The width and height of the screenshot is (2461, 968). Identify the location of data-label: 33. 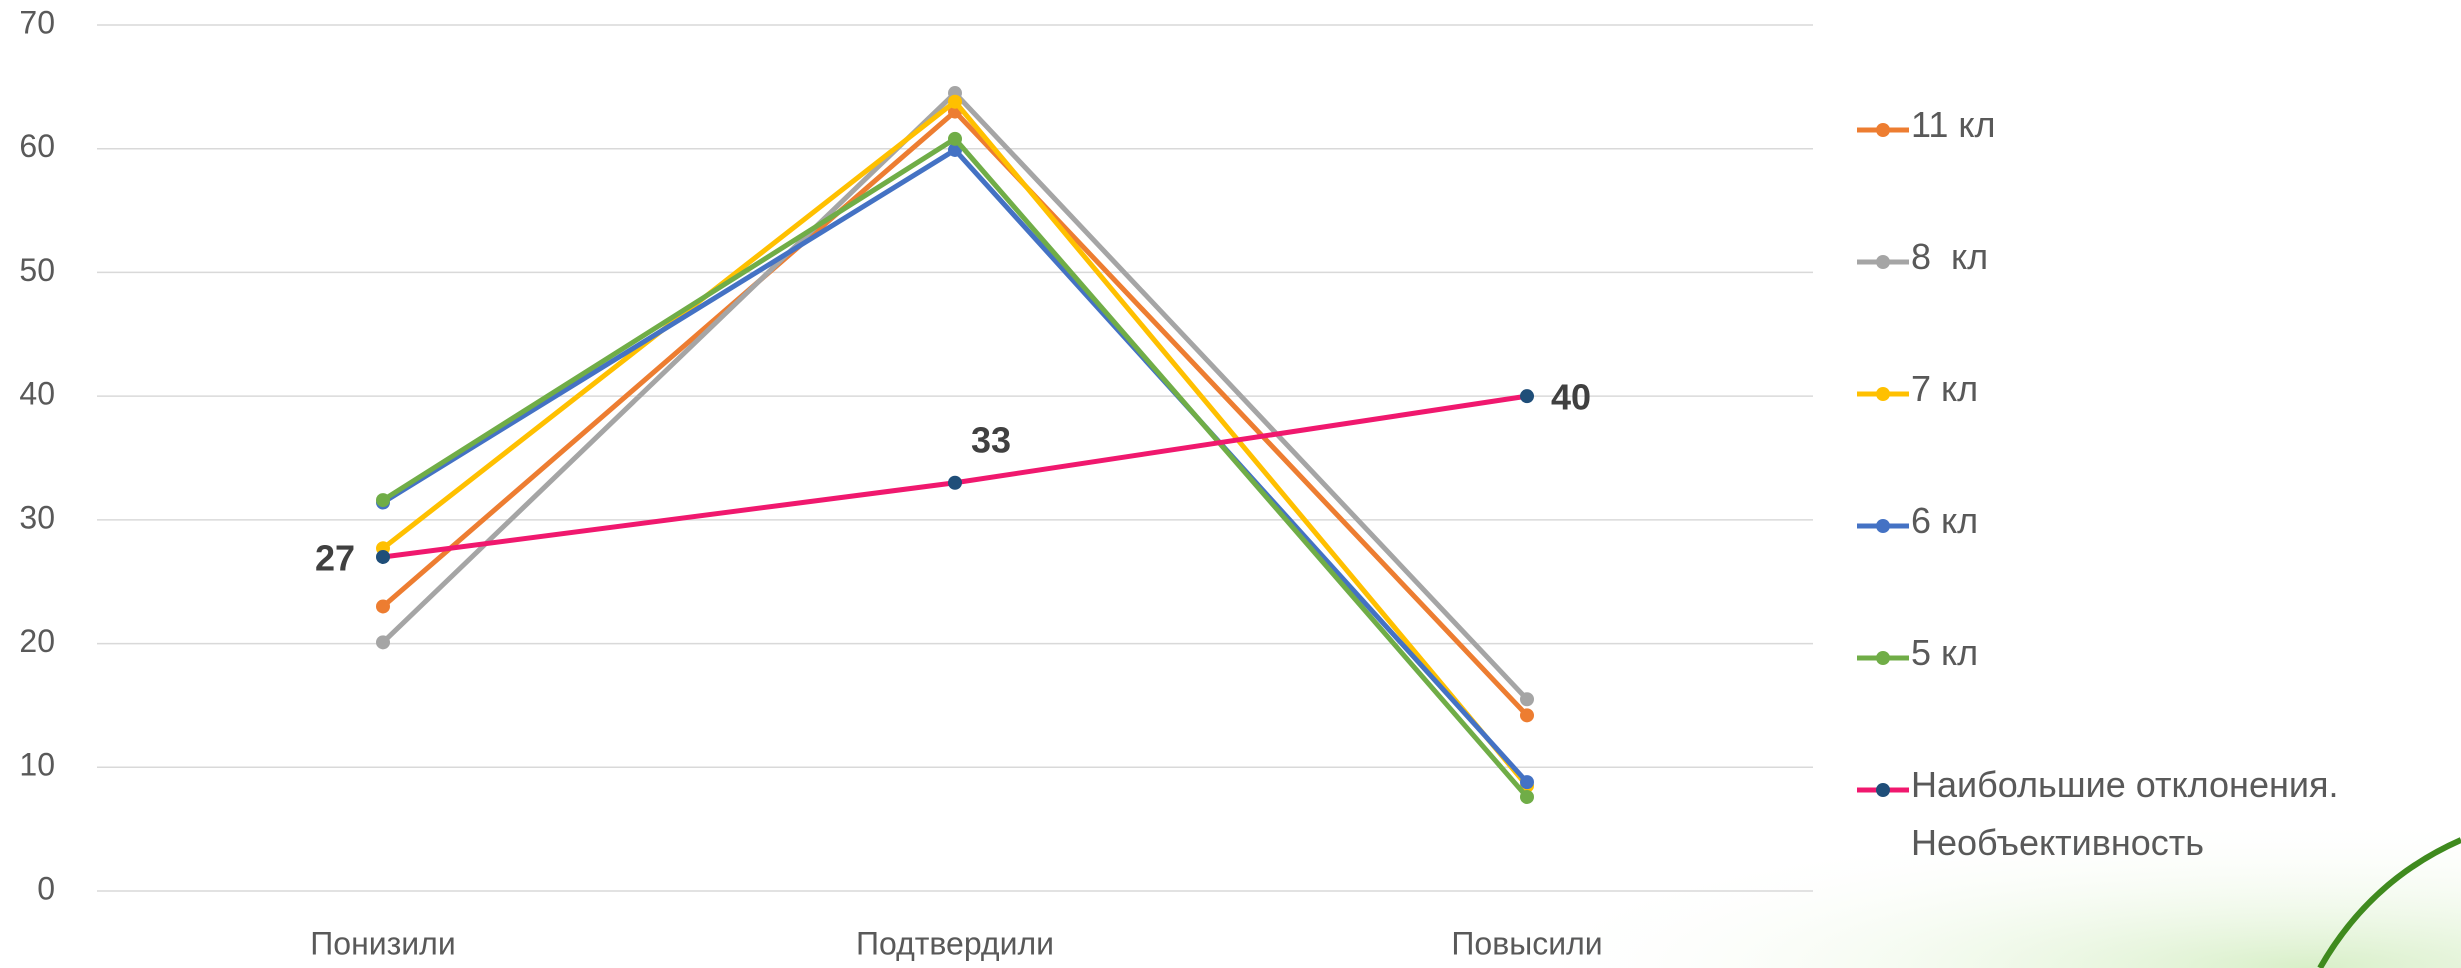
(991, 439).